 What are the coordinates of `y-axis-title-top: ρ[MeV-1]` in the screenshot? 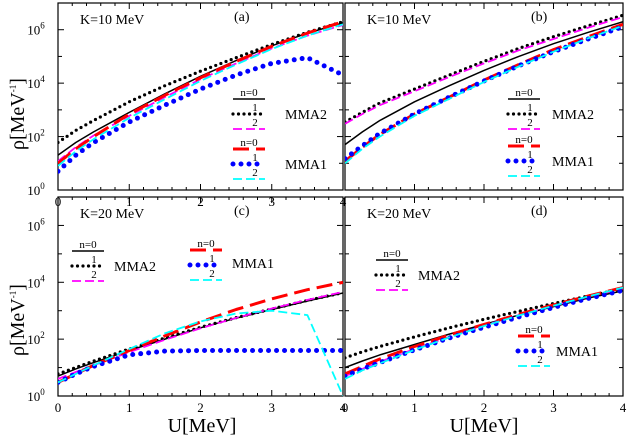 It's located at (18, 114).